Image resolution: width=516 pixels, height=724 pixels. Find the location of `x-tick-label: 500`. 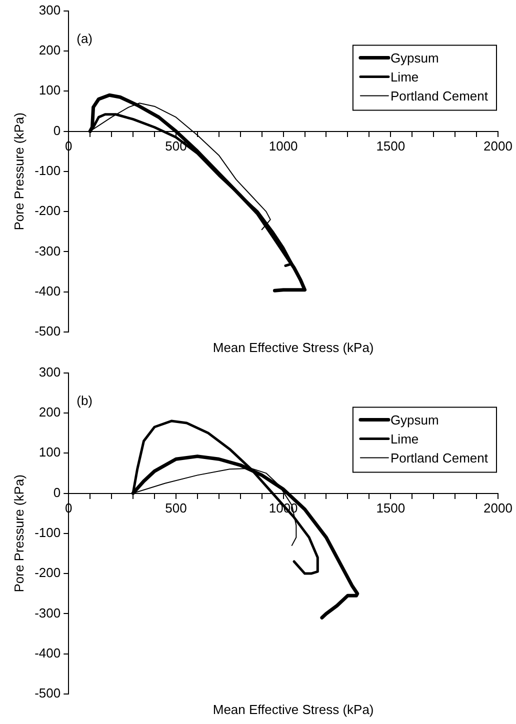

x-tick-label: 500 is located at coordinates (176, 508).